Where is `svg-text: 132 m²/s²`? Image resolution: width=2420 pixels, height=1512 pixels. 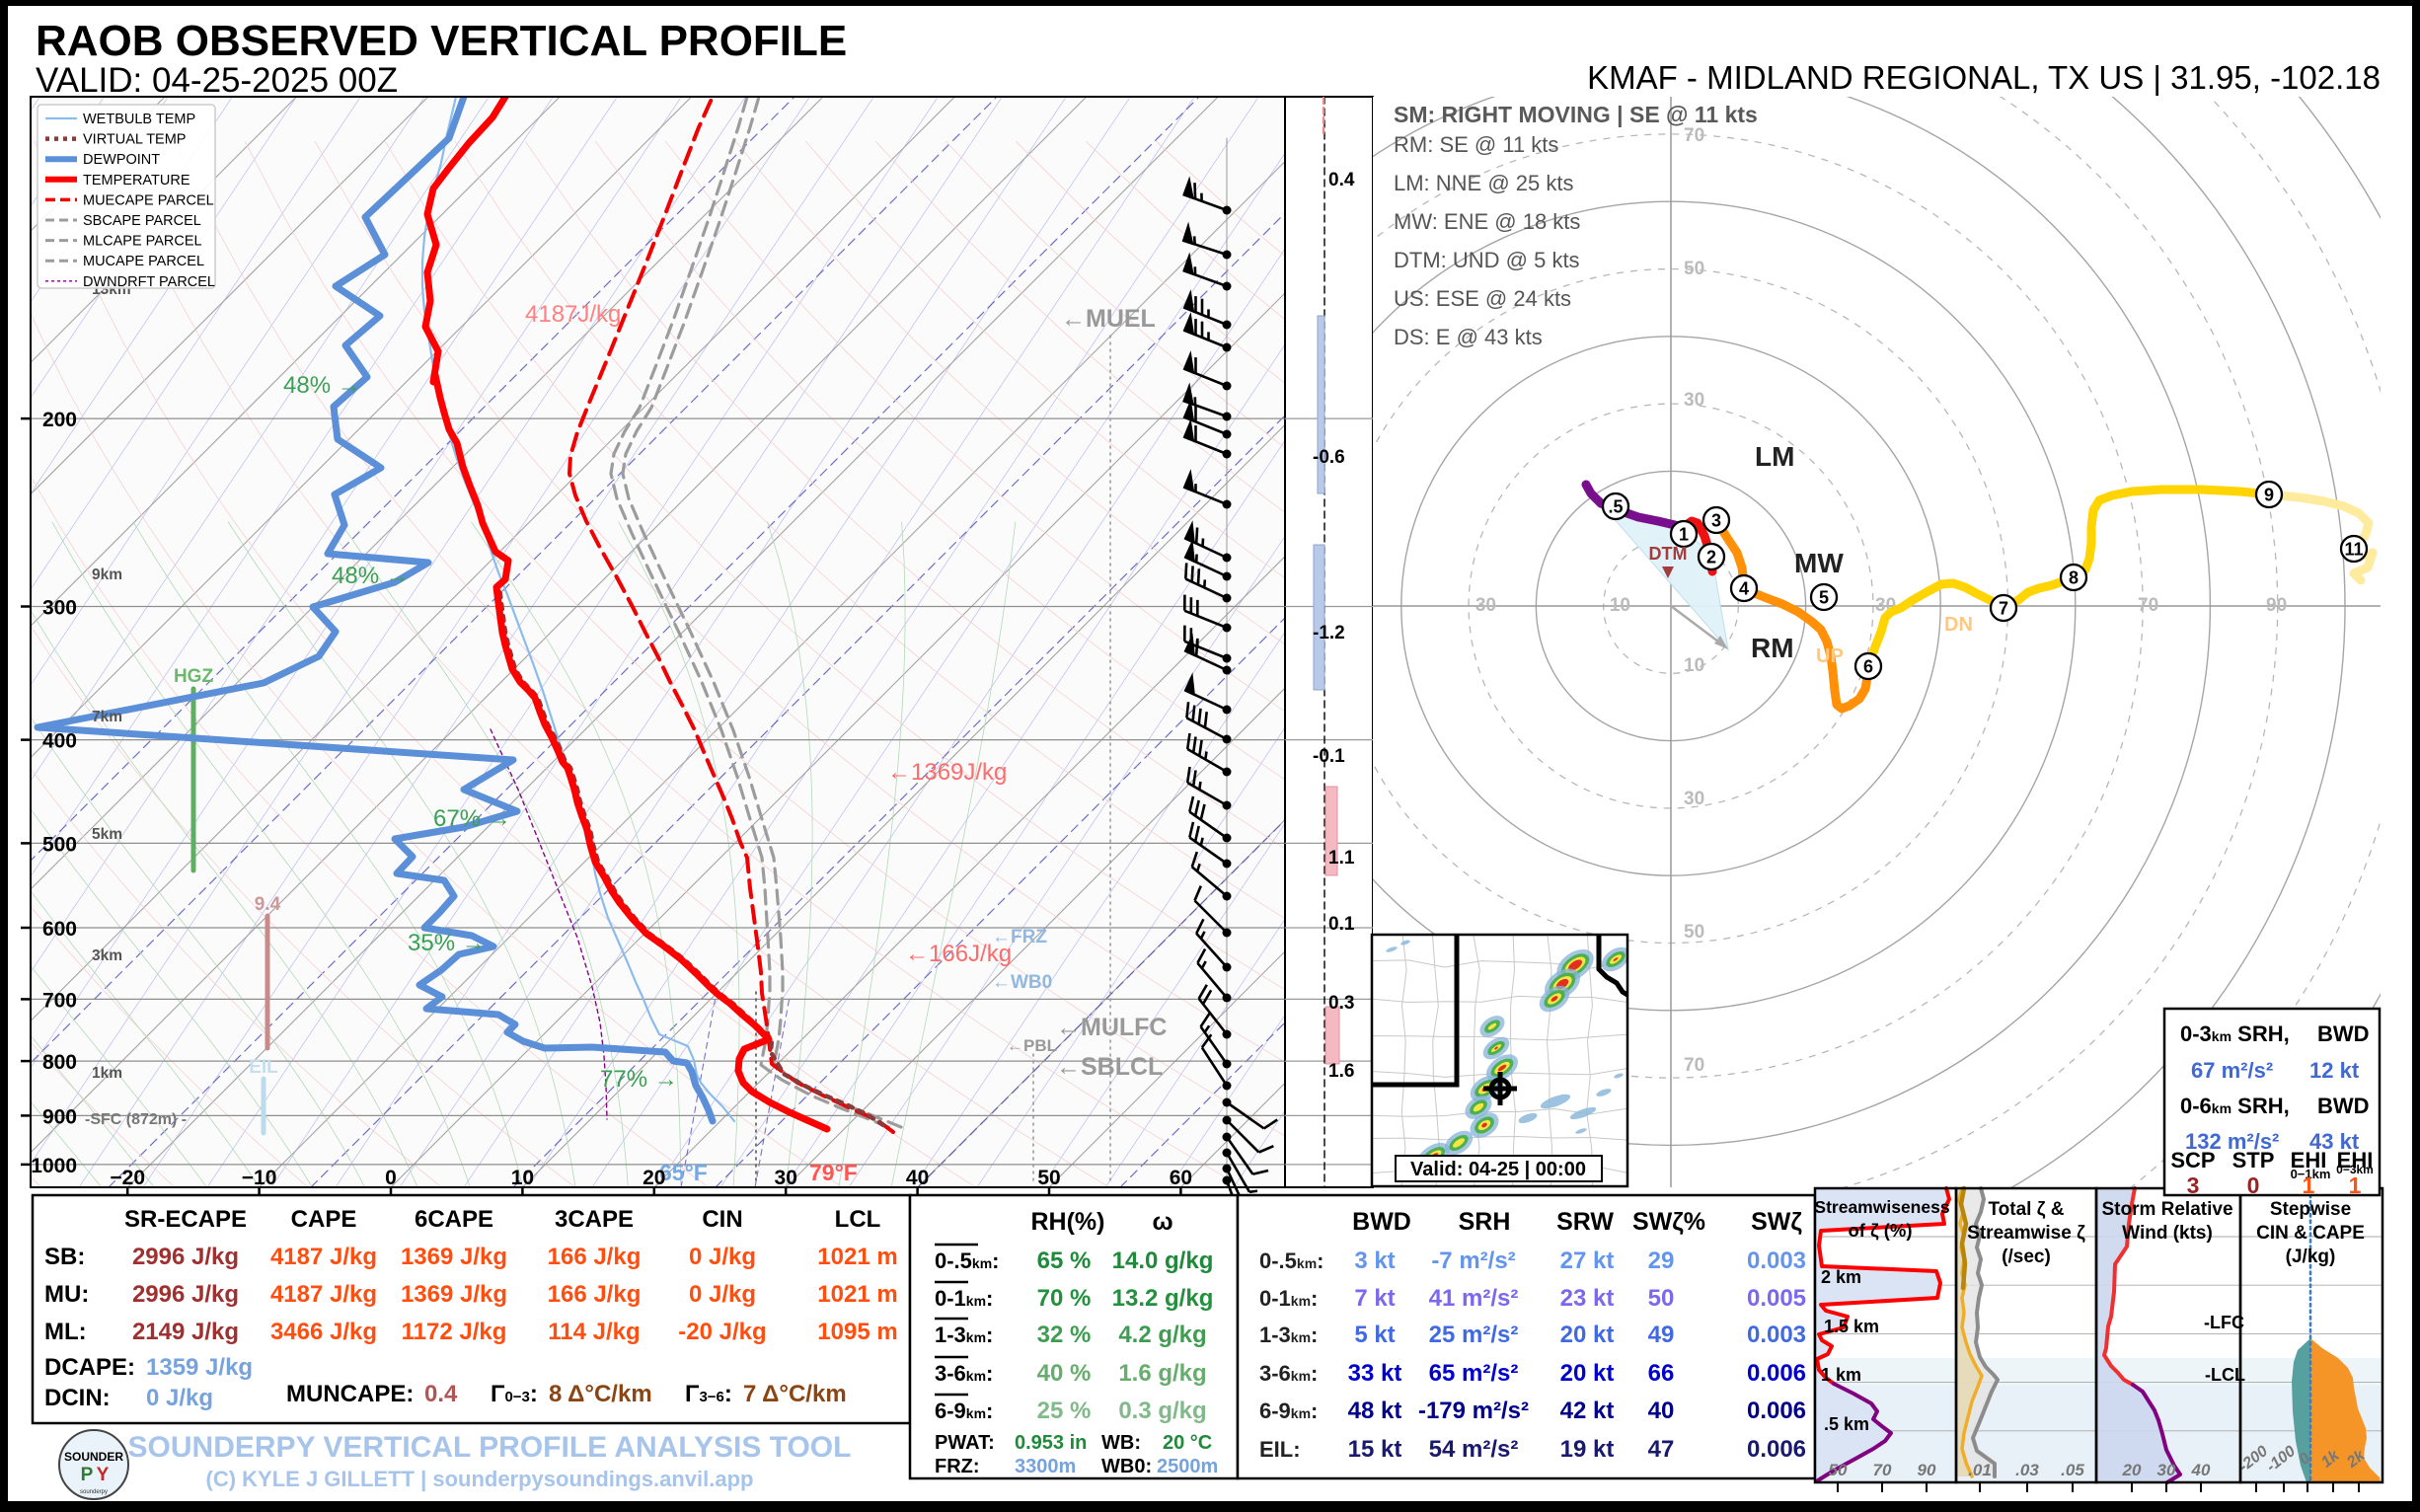
svg-text: 132 m²/s² is located at coordinates (2232, 1141).